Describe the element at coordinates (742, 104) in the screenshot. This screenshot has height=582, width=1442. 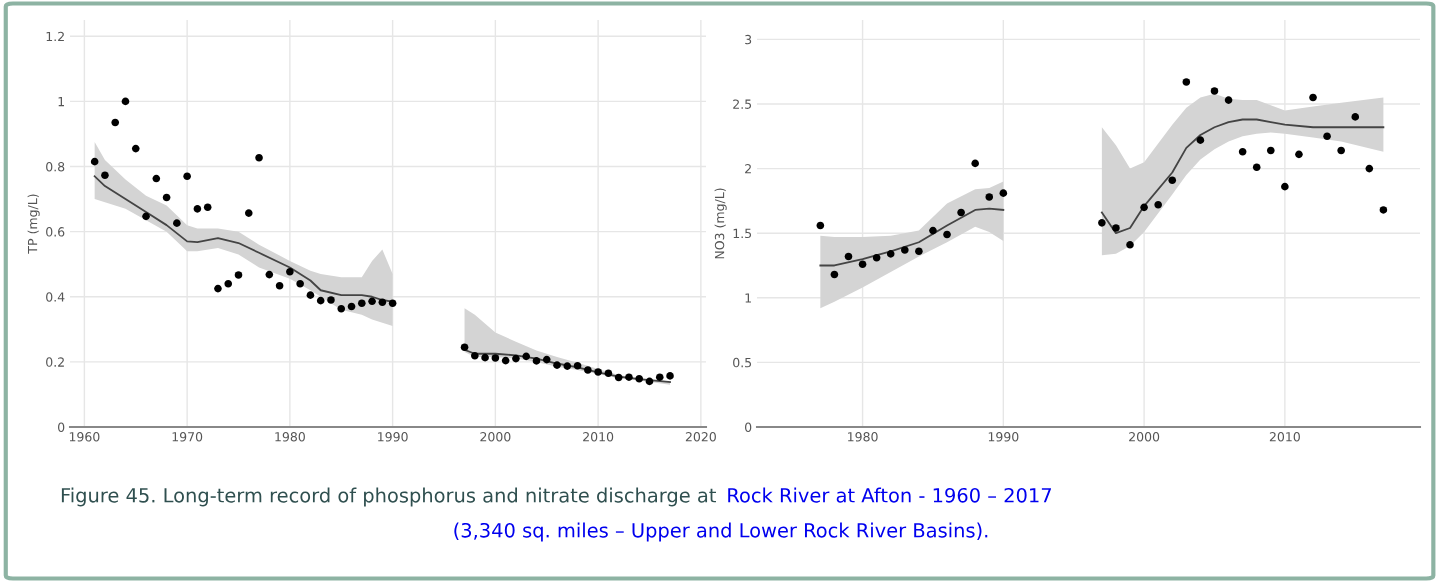
I see `y-tick-label: 2.5` at that location.